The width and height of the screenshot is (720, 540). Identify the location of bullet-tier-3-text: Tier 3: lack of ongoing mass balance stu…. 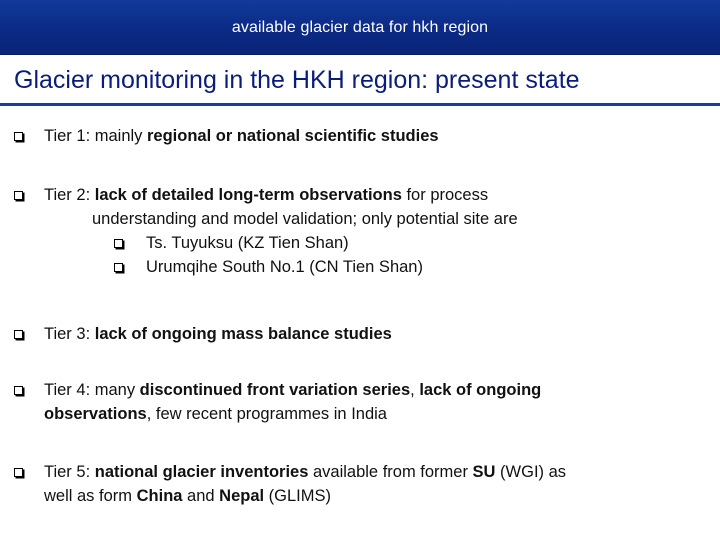
(369, 334).